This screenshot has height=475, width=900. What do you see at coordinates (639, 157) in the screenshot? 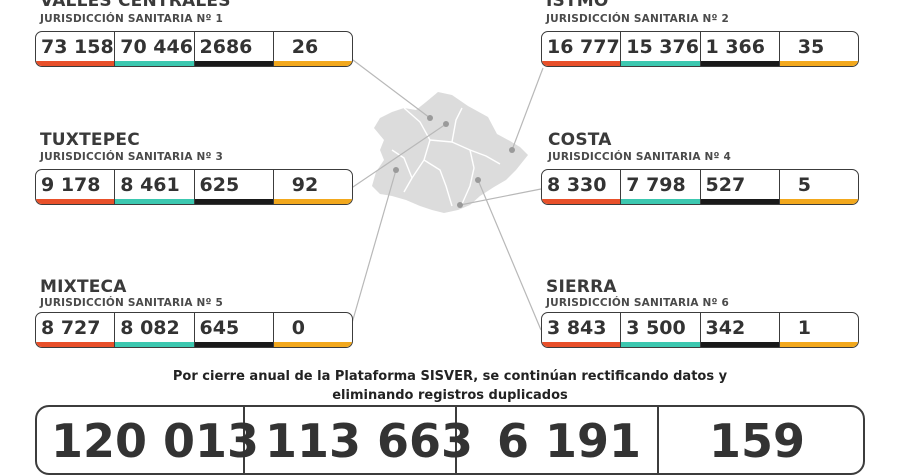
I see `region-jurisdiction: JURISDICCIÓN SANITARIA Nº 4` at bounding box center [639, 157].